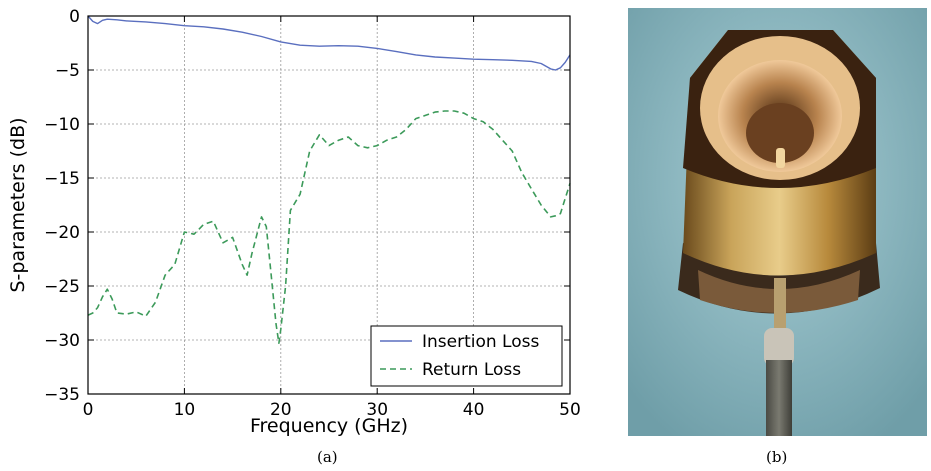 The width and height of the screenshot is (931, 471). I want to click on series-line-insertion-loss, so click(329, 43).